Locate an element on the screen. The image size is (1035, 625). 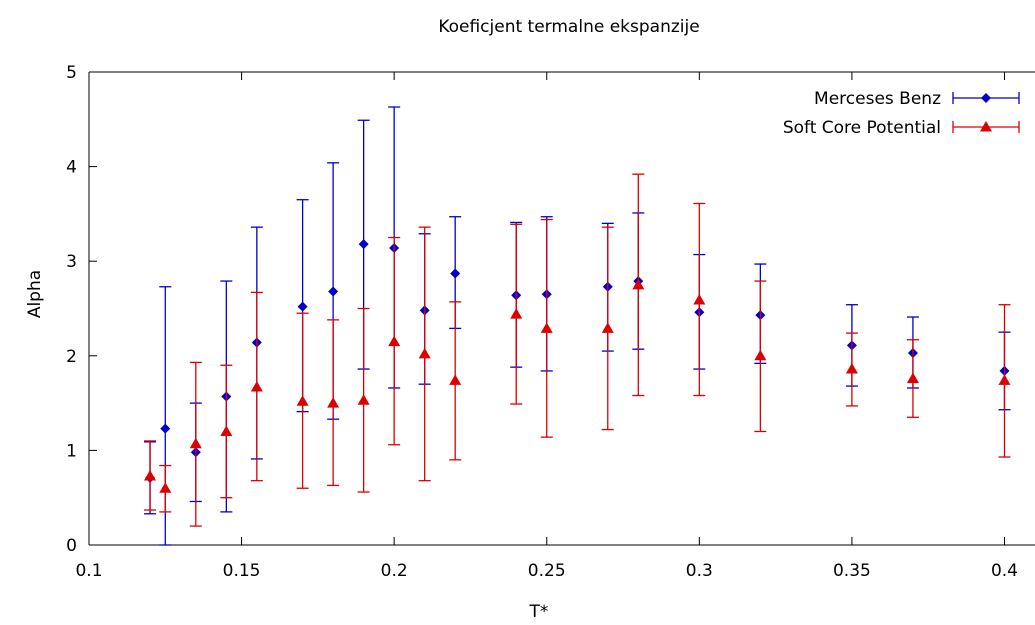
x-axis-title: T* is located at coordinates (539, 612).